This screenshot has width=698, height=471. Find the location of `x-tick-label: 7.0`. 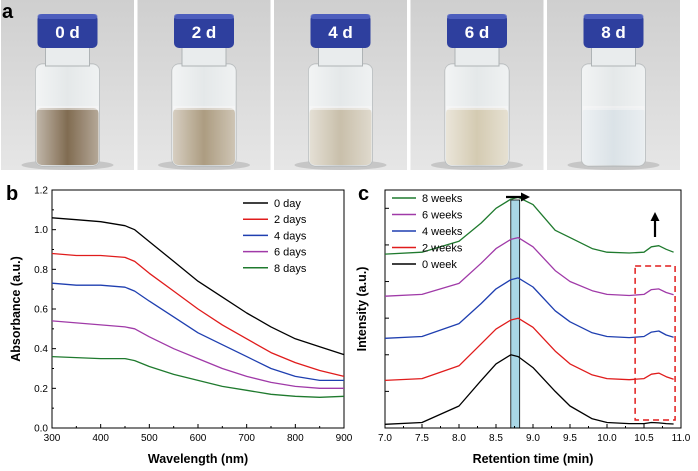

x-tick-label: 7.0 is located at coordinates (385, 438).